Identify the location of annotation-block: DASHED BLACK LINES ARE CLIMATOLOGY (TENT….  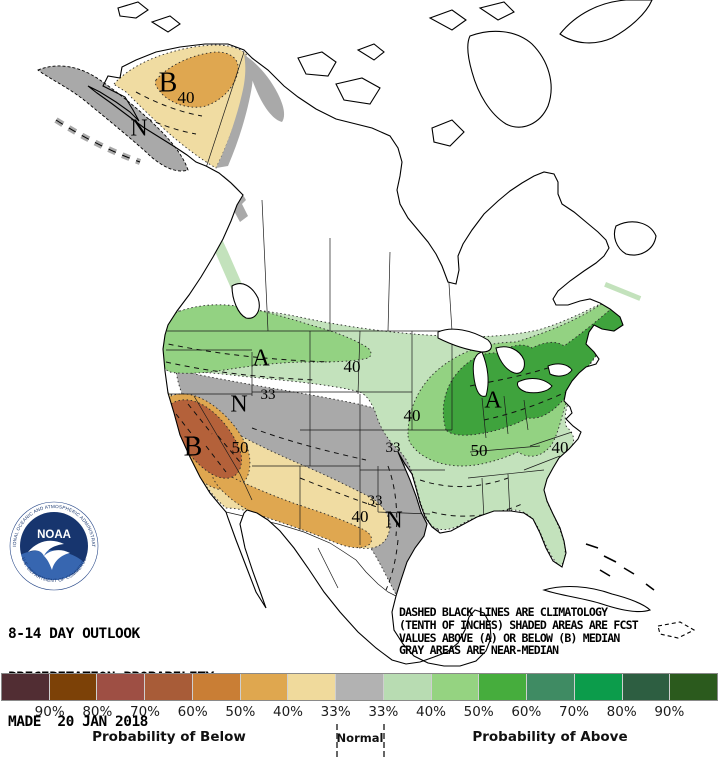
(559, 631).